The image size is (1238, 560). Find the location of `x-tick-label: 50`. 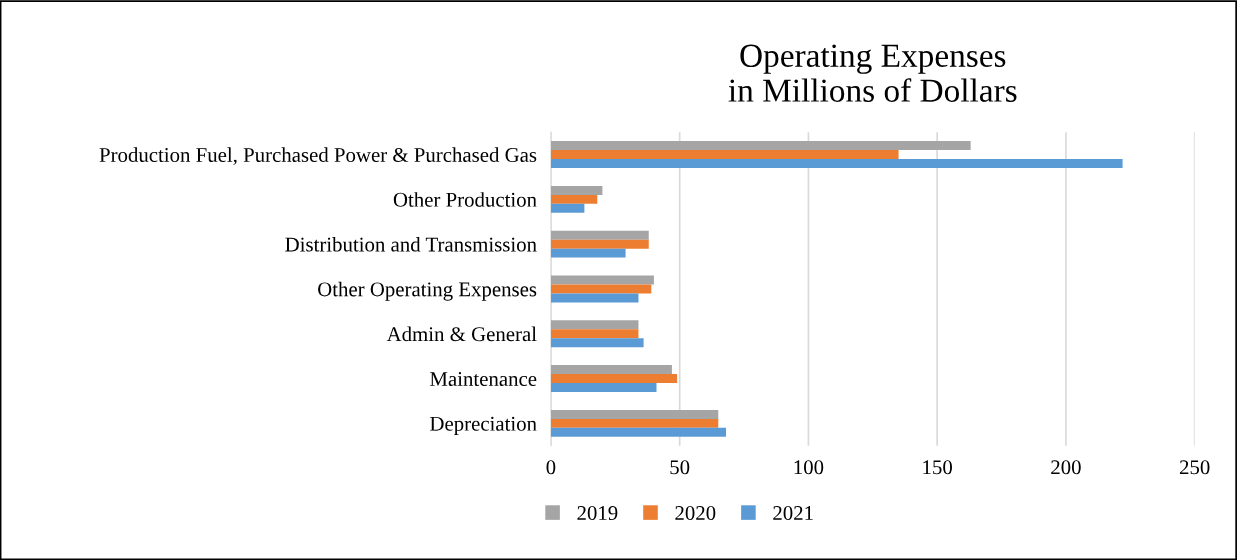

x-tick-label: 50 is located at coordinates (680, 467).